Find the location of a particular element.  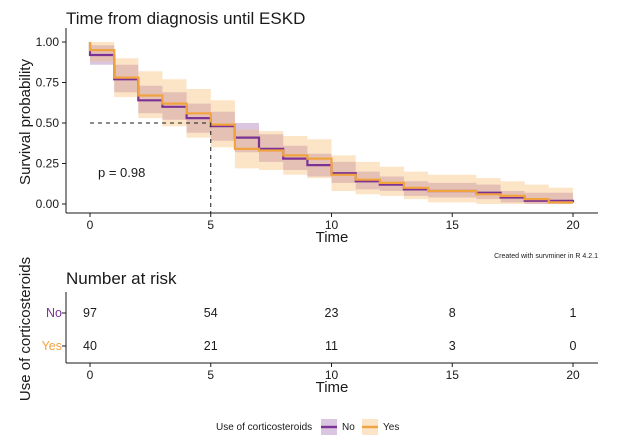

risk-count: 54 is located at coordinates (211, 313).